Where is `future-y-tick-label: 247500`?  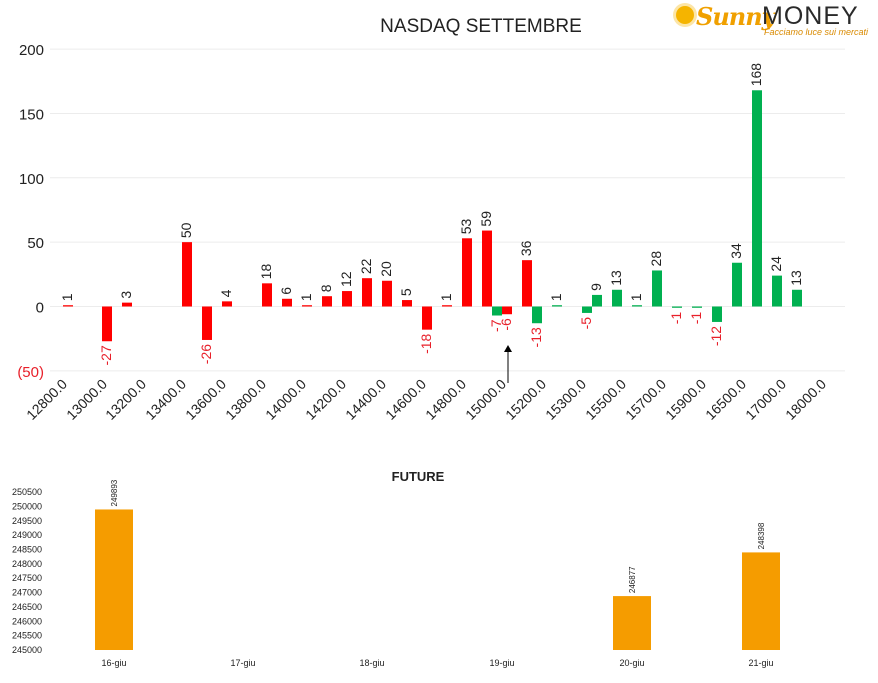
future-y-tick-label: 247500 is located at coordinates (27, 578).